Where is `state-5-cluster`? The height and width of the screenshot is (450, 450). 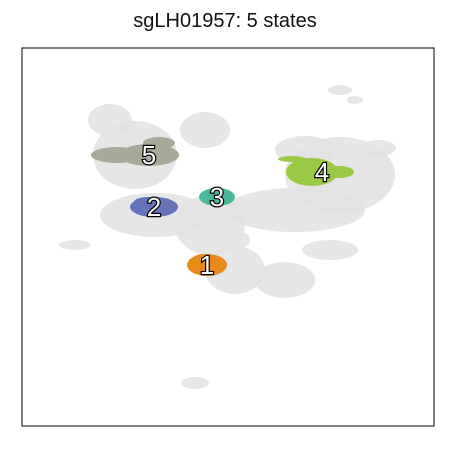
state-5-cluster is located at coordinates (135, 151).